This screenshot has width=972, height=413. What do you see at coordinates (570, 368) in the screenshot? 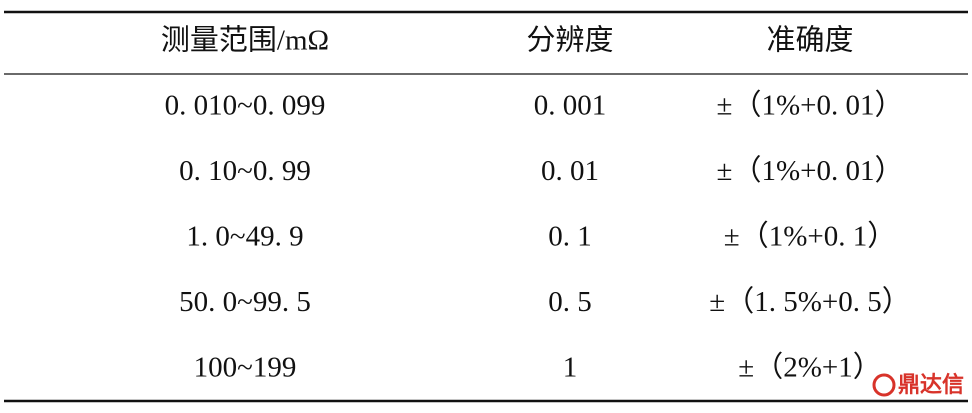
I see `cell: 1` at bounding box center [570, 368].